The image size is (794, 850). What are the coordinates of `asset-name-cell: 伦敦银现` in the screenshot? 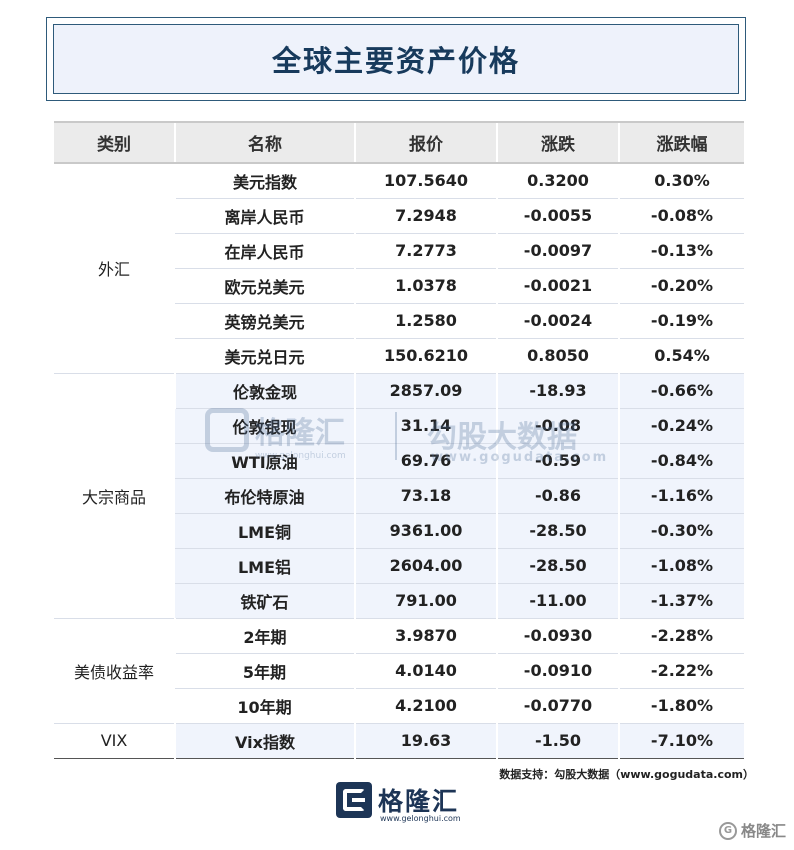 It's located at (265, 426).